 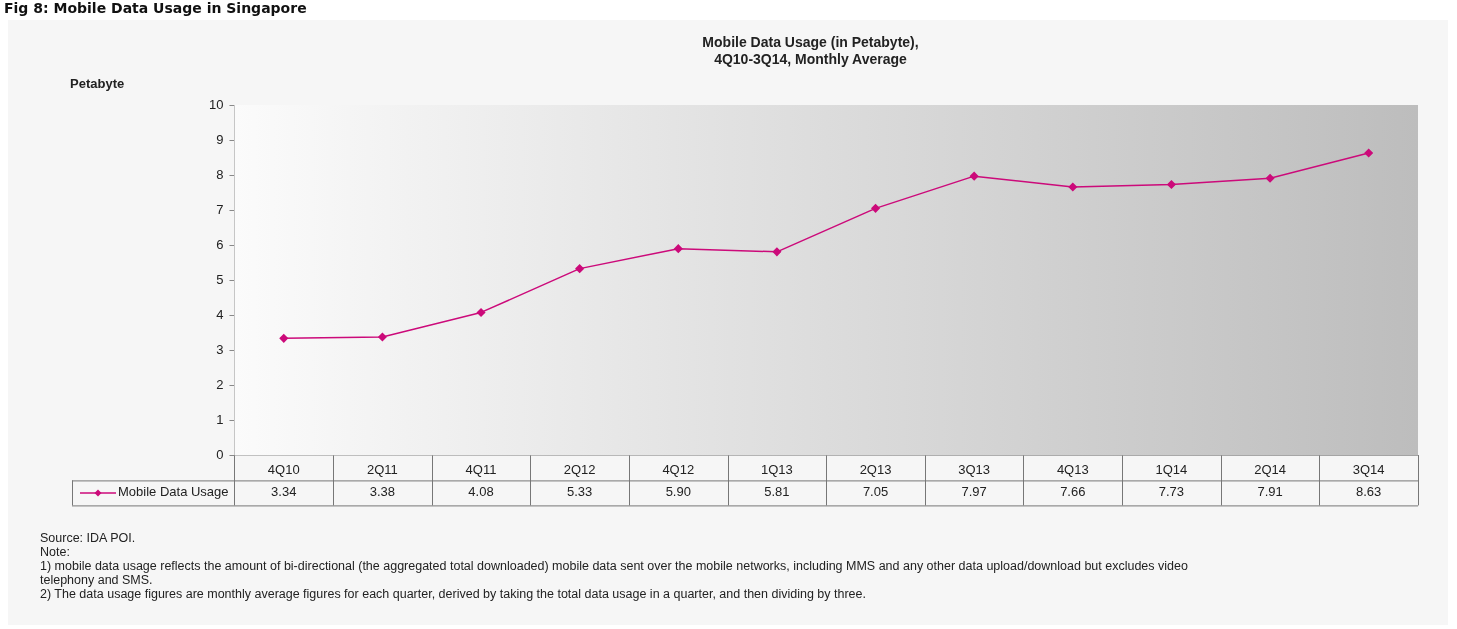 What do you see at coordinates (220, 454) in the screenshot?
I see `y-tick-label: 0` at bounding box center [220, 454].